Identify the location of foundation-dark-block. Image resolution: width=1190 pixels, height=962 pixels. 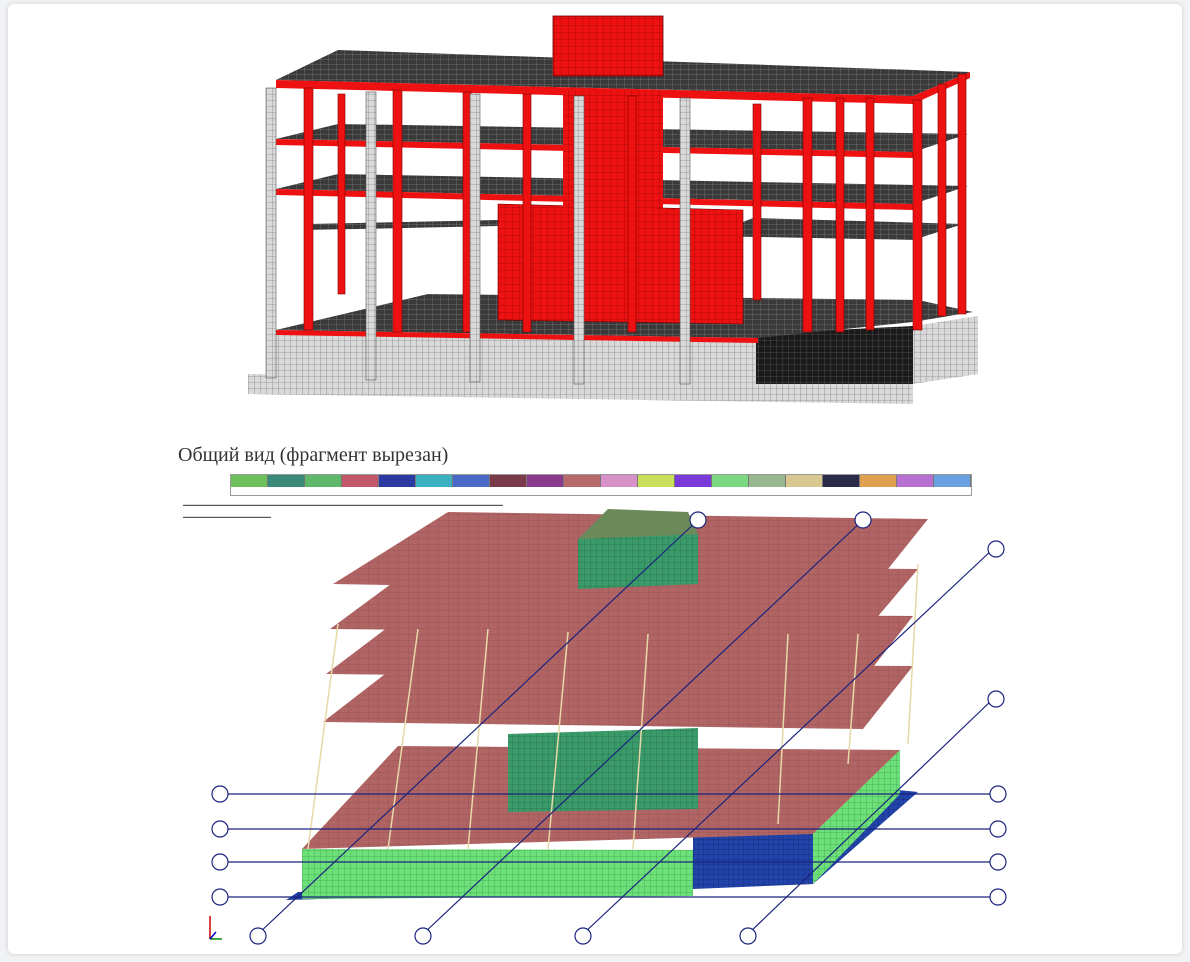
(834, 355).